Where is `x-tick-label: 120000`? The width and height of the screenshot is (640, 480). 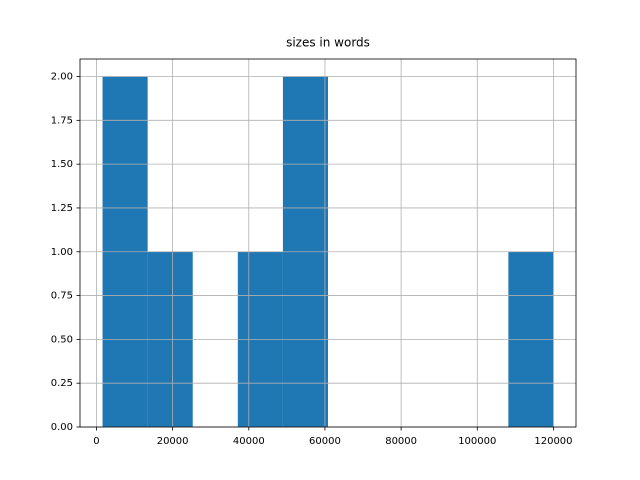
x-tick-label: 120000 is located at coordinates (553, 441).